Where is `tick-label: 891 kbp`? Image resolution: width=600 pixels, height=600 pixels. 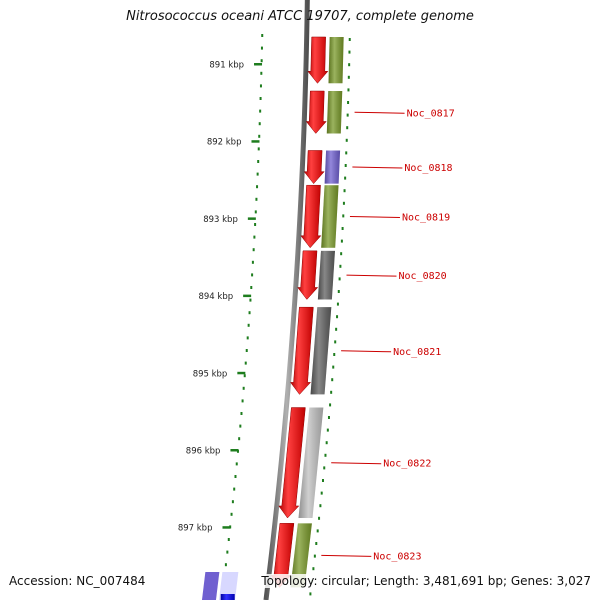
tick-label: 891 kbp is located at coordinates (226, 66).